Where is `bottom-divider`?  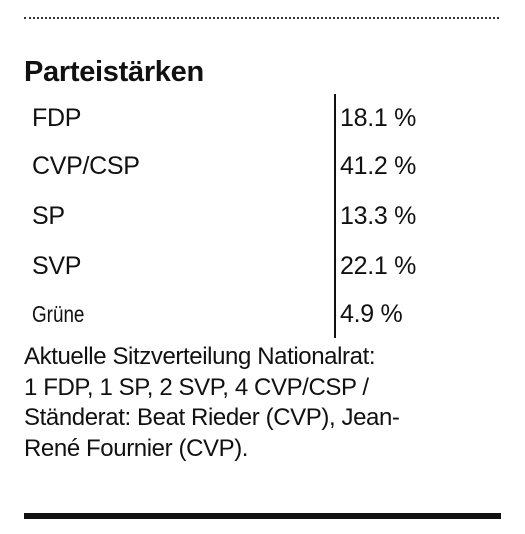 bottom-divider is located at coordinates (262, 516).